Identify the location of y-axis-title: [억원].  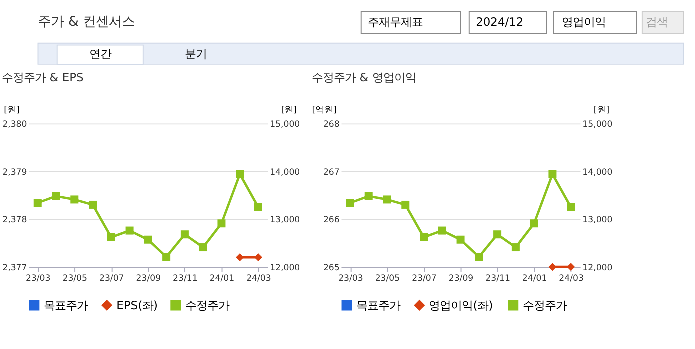
(324, 111).